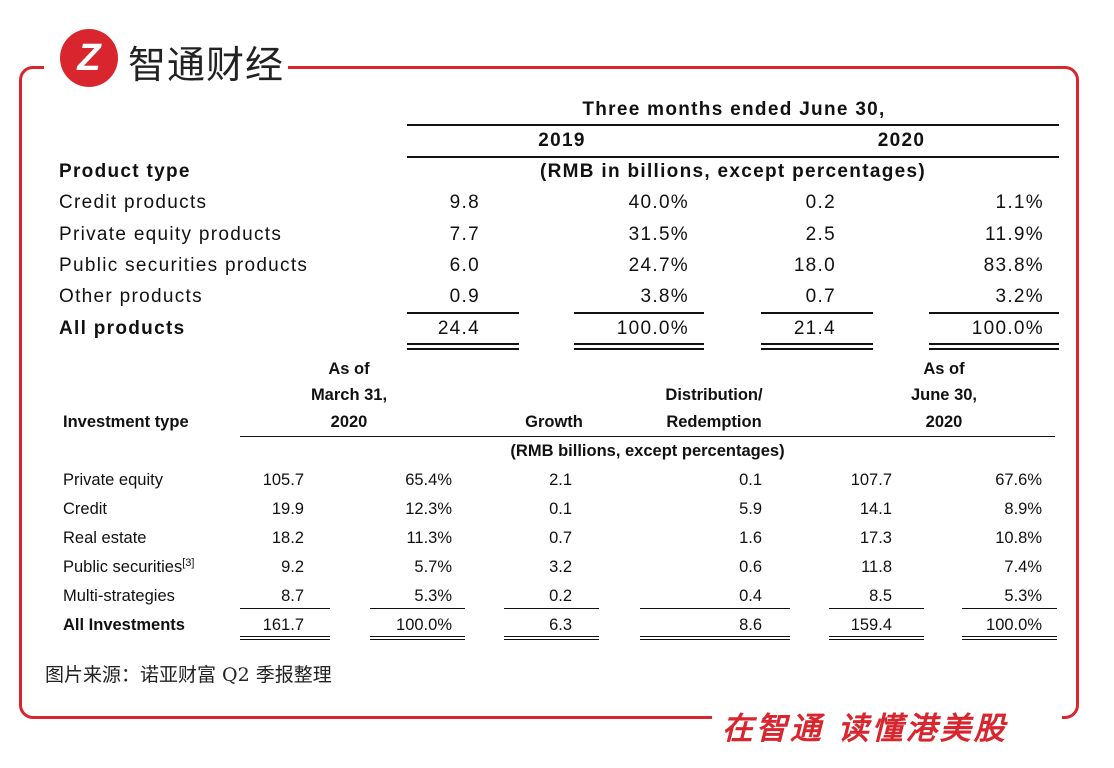  What do you see at coordinates (750, 480) in the screenshot?
I see `distribution-value: 0.1` at bounding box center [750, 480].